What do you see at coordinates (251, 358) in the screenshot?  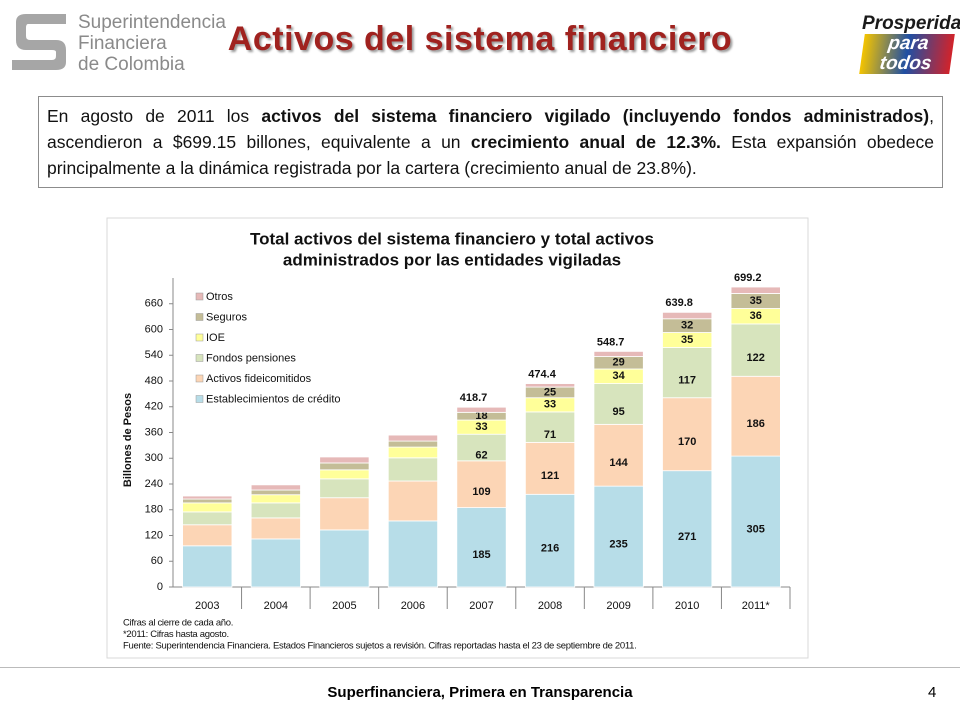 I see `legend-label: Fondos pensiones` at bounding box center [251, 358].